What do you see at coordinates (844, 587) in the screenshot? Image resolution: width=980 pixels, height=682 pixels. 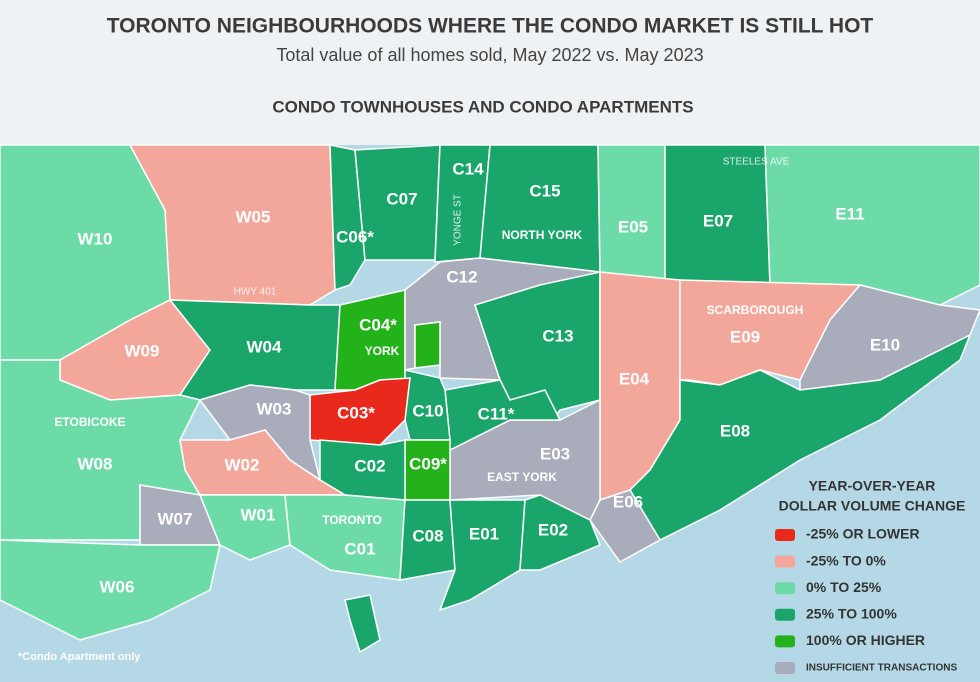 I see `legend-label: 0% TO 25%` at bounding box center [844, 587].